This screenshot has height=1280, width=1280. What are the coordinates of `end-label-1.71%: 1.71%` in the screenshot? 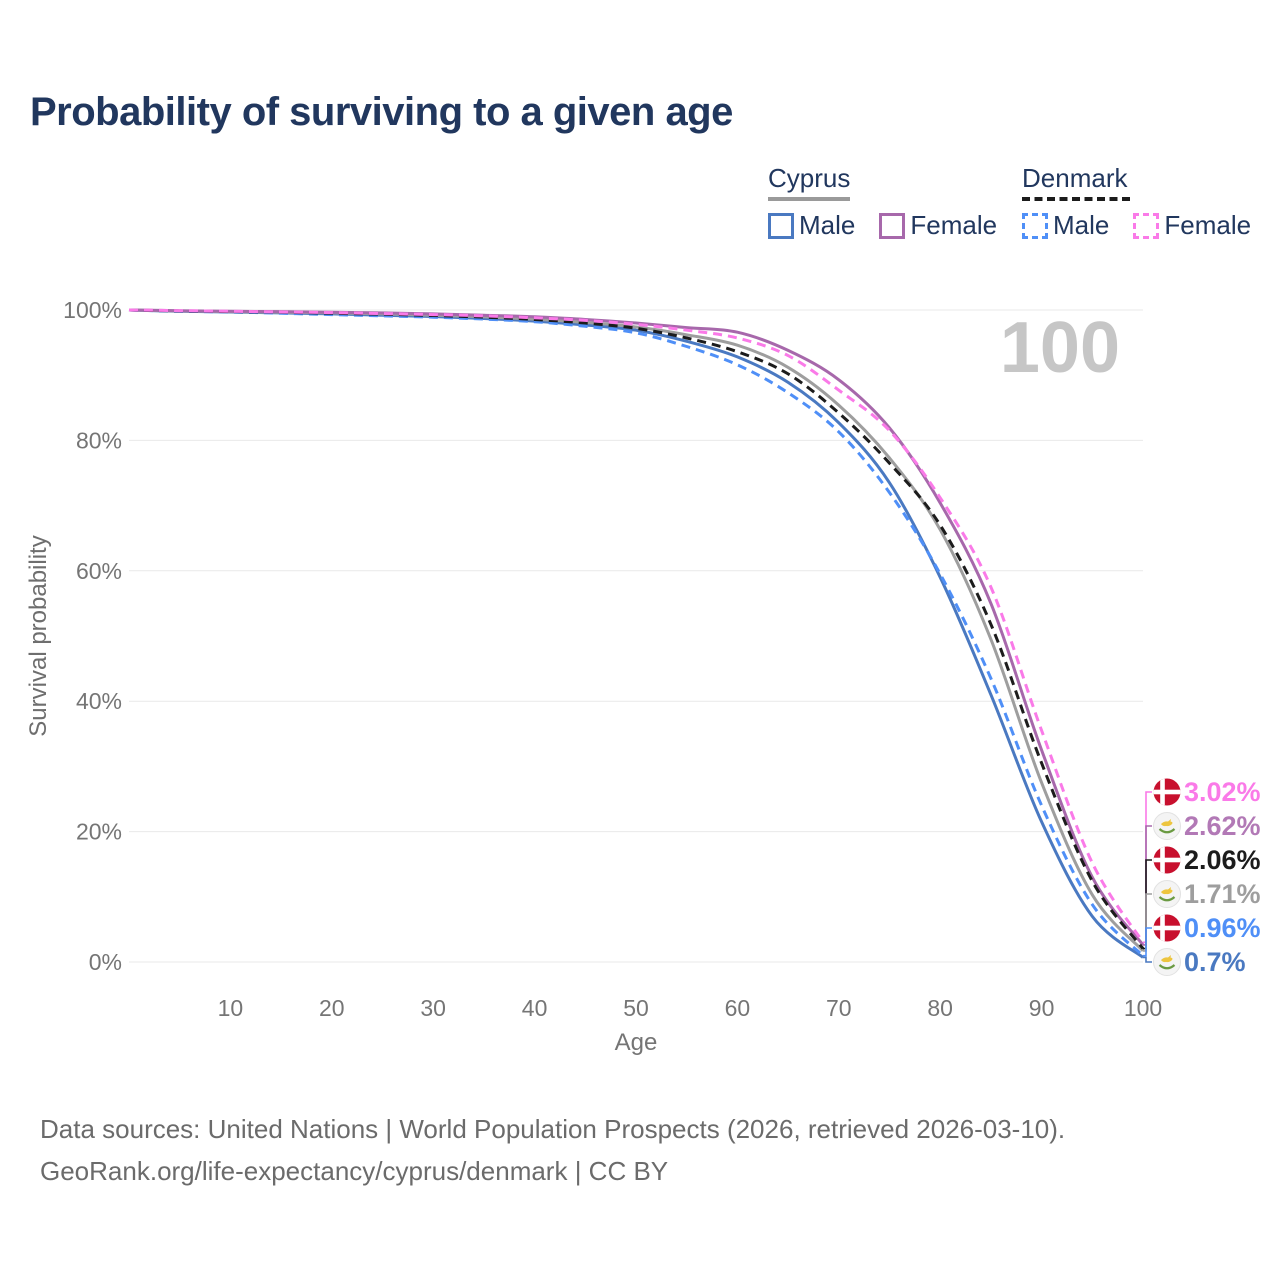 It's located at (1207, 894).